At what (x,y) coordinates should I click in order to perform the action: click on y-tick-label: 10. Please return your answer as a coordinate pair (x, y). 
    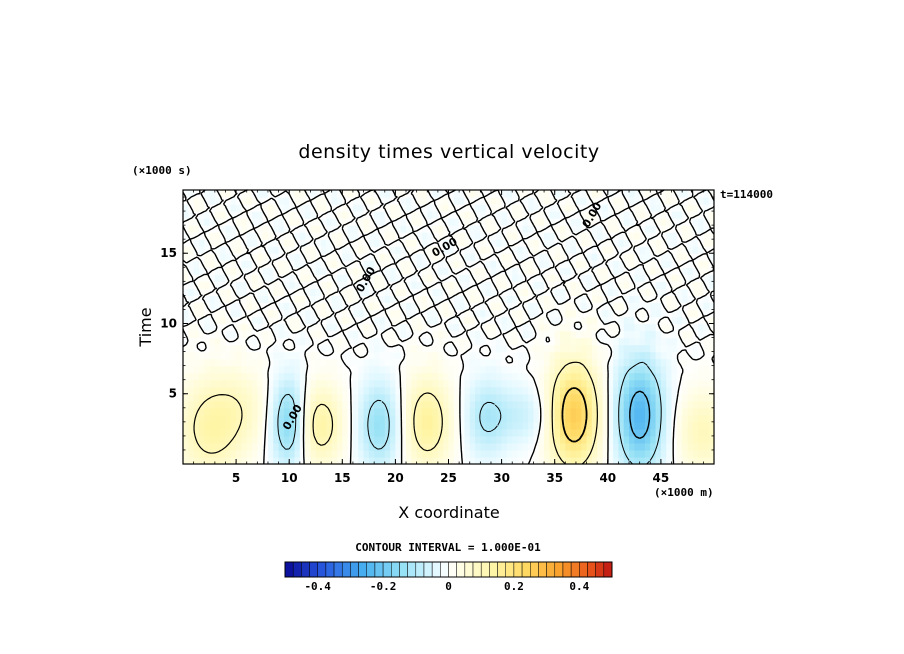
    Looking at the image, I should click on (168, 323).